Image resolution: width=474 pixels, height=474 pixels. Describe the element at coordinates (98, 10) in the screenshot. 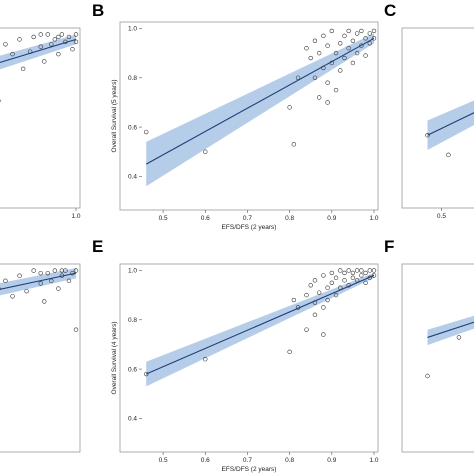

I see `panel-letter: B` at that location.